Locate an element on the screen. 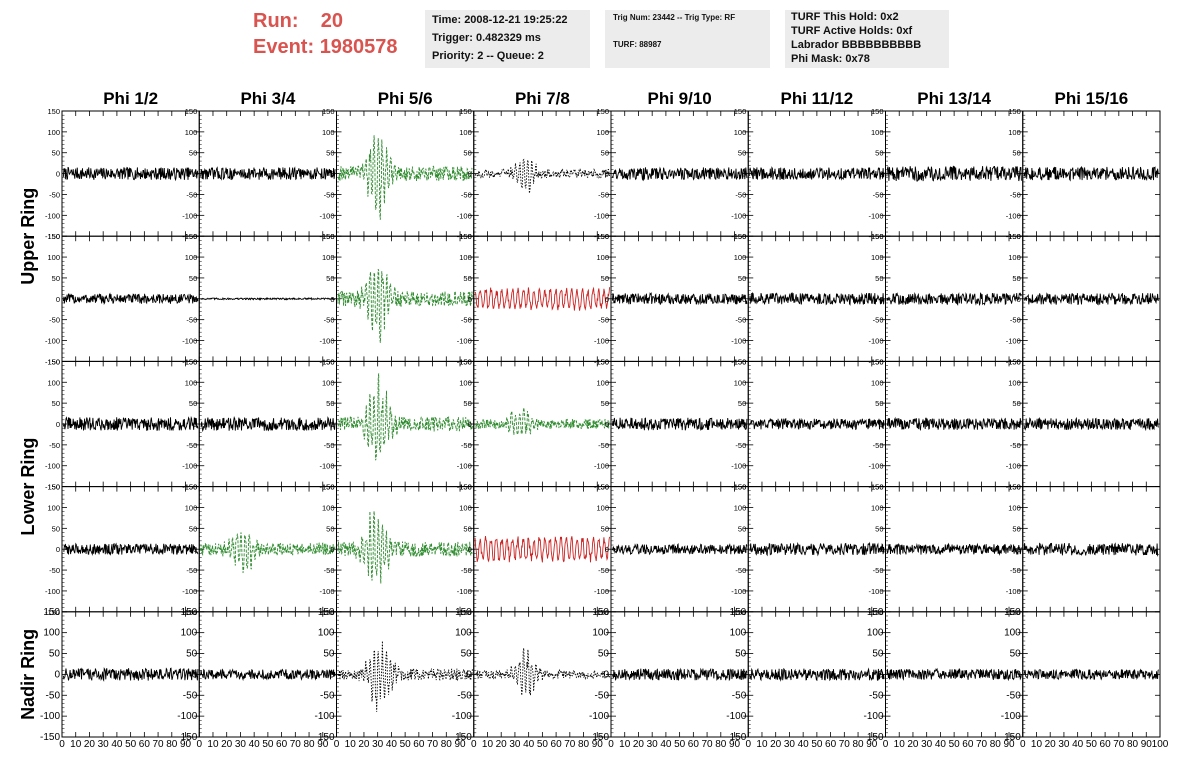  x-tick-label: 80 is located at coordinates (172, 744).